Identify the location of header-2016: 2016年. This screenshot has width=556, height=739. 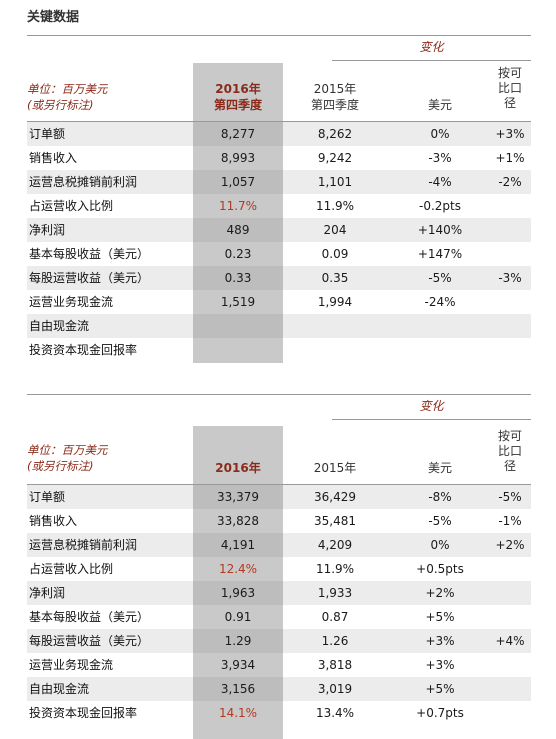
(238, 468).